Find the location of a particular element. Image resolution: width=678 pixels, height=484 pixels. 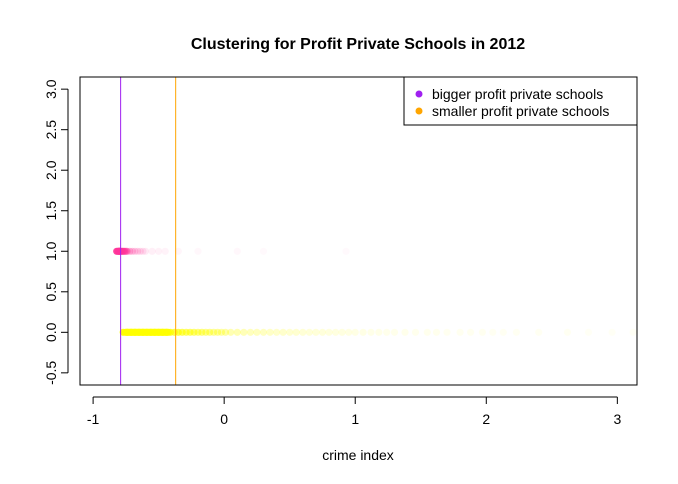

y-axis: -0.5 0.0 0.5 1.0 1.5 2.0 2.5 3.0 is located at coordinates (56, 232).